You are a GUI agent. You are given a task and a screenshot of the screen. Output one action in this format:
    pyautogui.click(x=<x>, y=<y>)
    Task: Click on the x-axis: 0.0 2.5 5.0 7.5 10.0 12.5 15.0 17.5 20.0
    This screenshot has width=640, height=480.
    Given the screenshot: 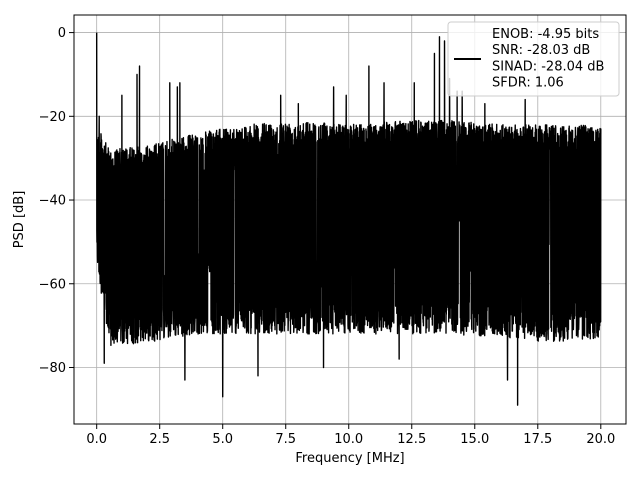 What is the action you would take?
    pyautogui.click(x=350, y=435)
    